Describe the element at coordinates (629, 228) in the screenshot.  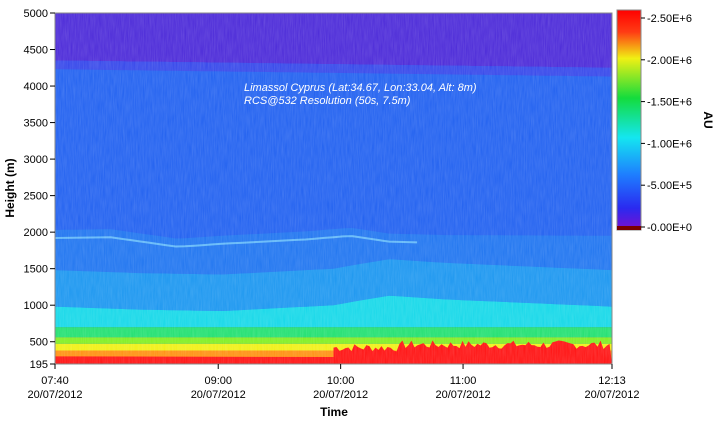
I see `colorbar-floor` at that location.